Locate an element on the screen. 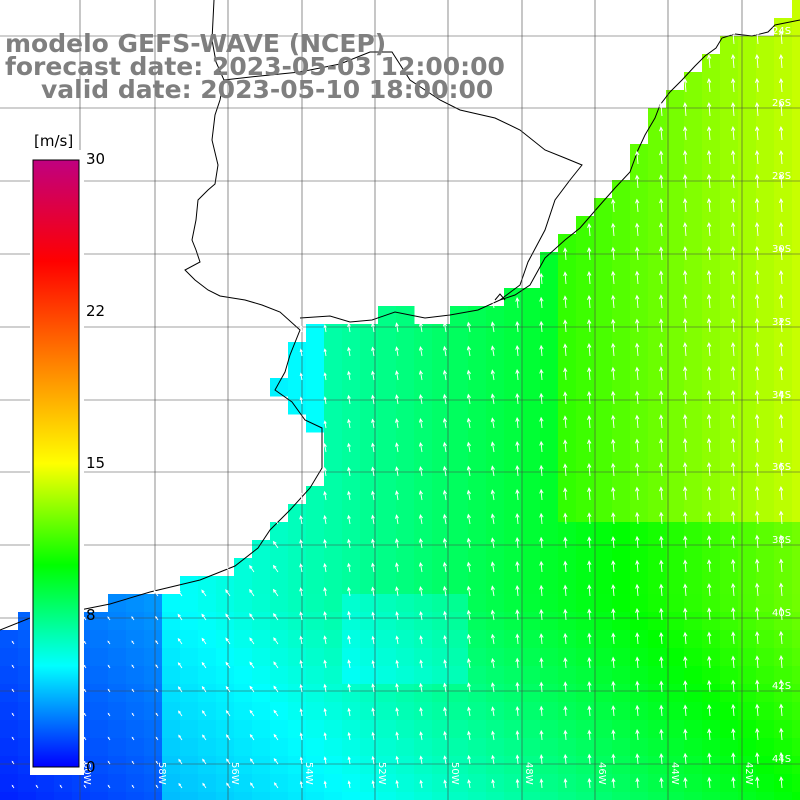 The height and width of the screenshot is (800, 800). latitude-label: 34S is located at coordinates (781, 395).